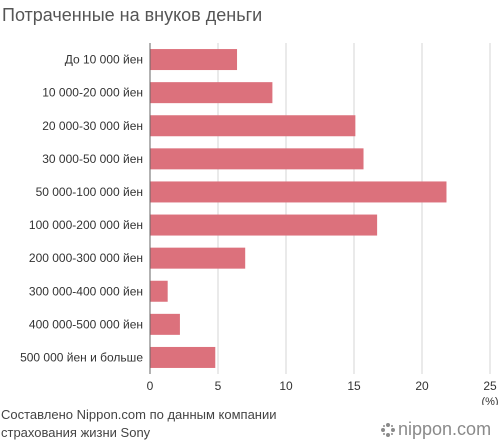 The width and height of the screenshot is (500, 445). I want to click on x-tick-label: 15, so click(354, 386).